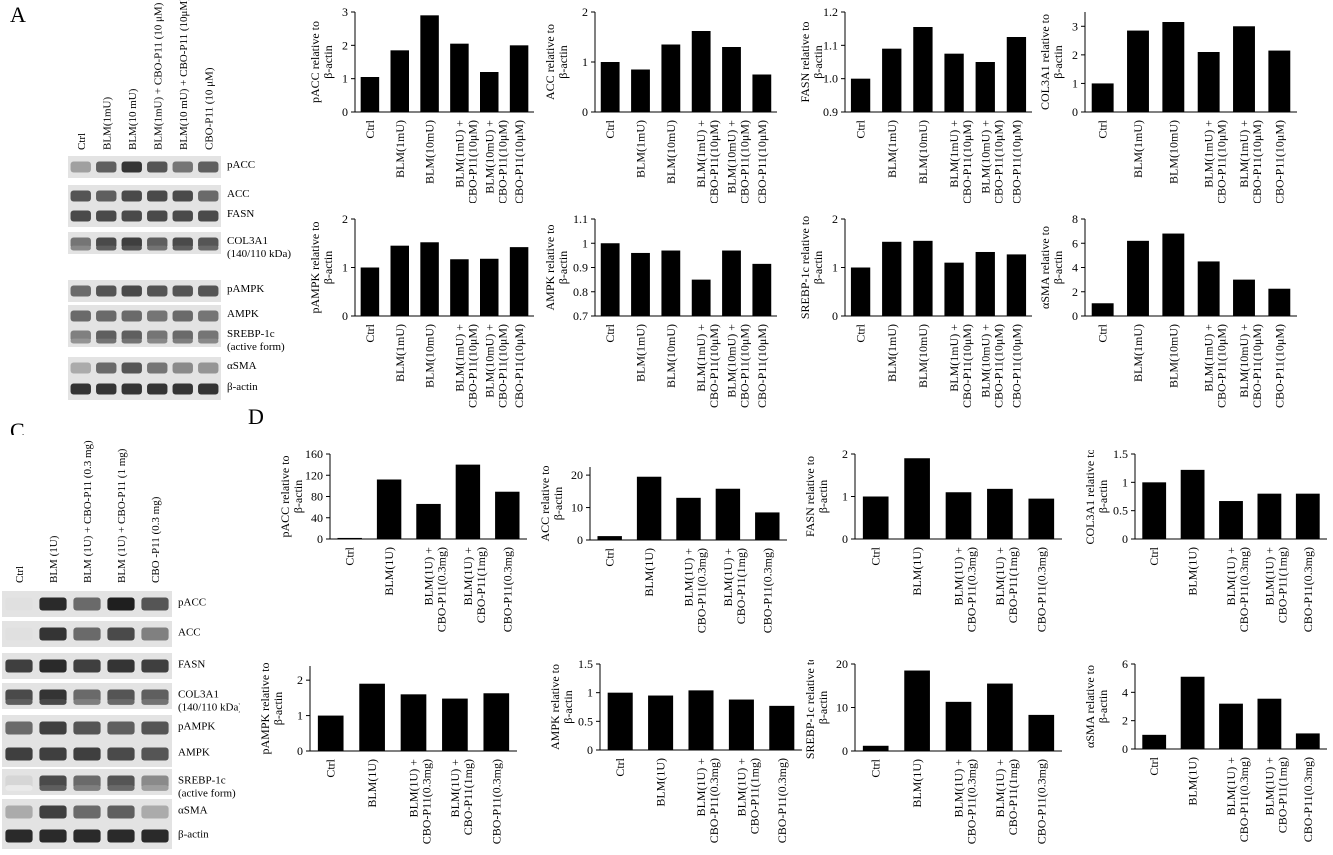  What do you see at coordinates (580, 220) in the screenshot?
I see `y-tick-label: 1.1` at bounding box center [580, 220].